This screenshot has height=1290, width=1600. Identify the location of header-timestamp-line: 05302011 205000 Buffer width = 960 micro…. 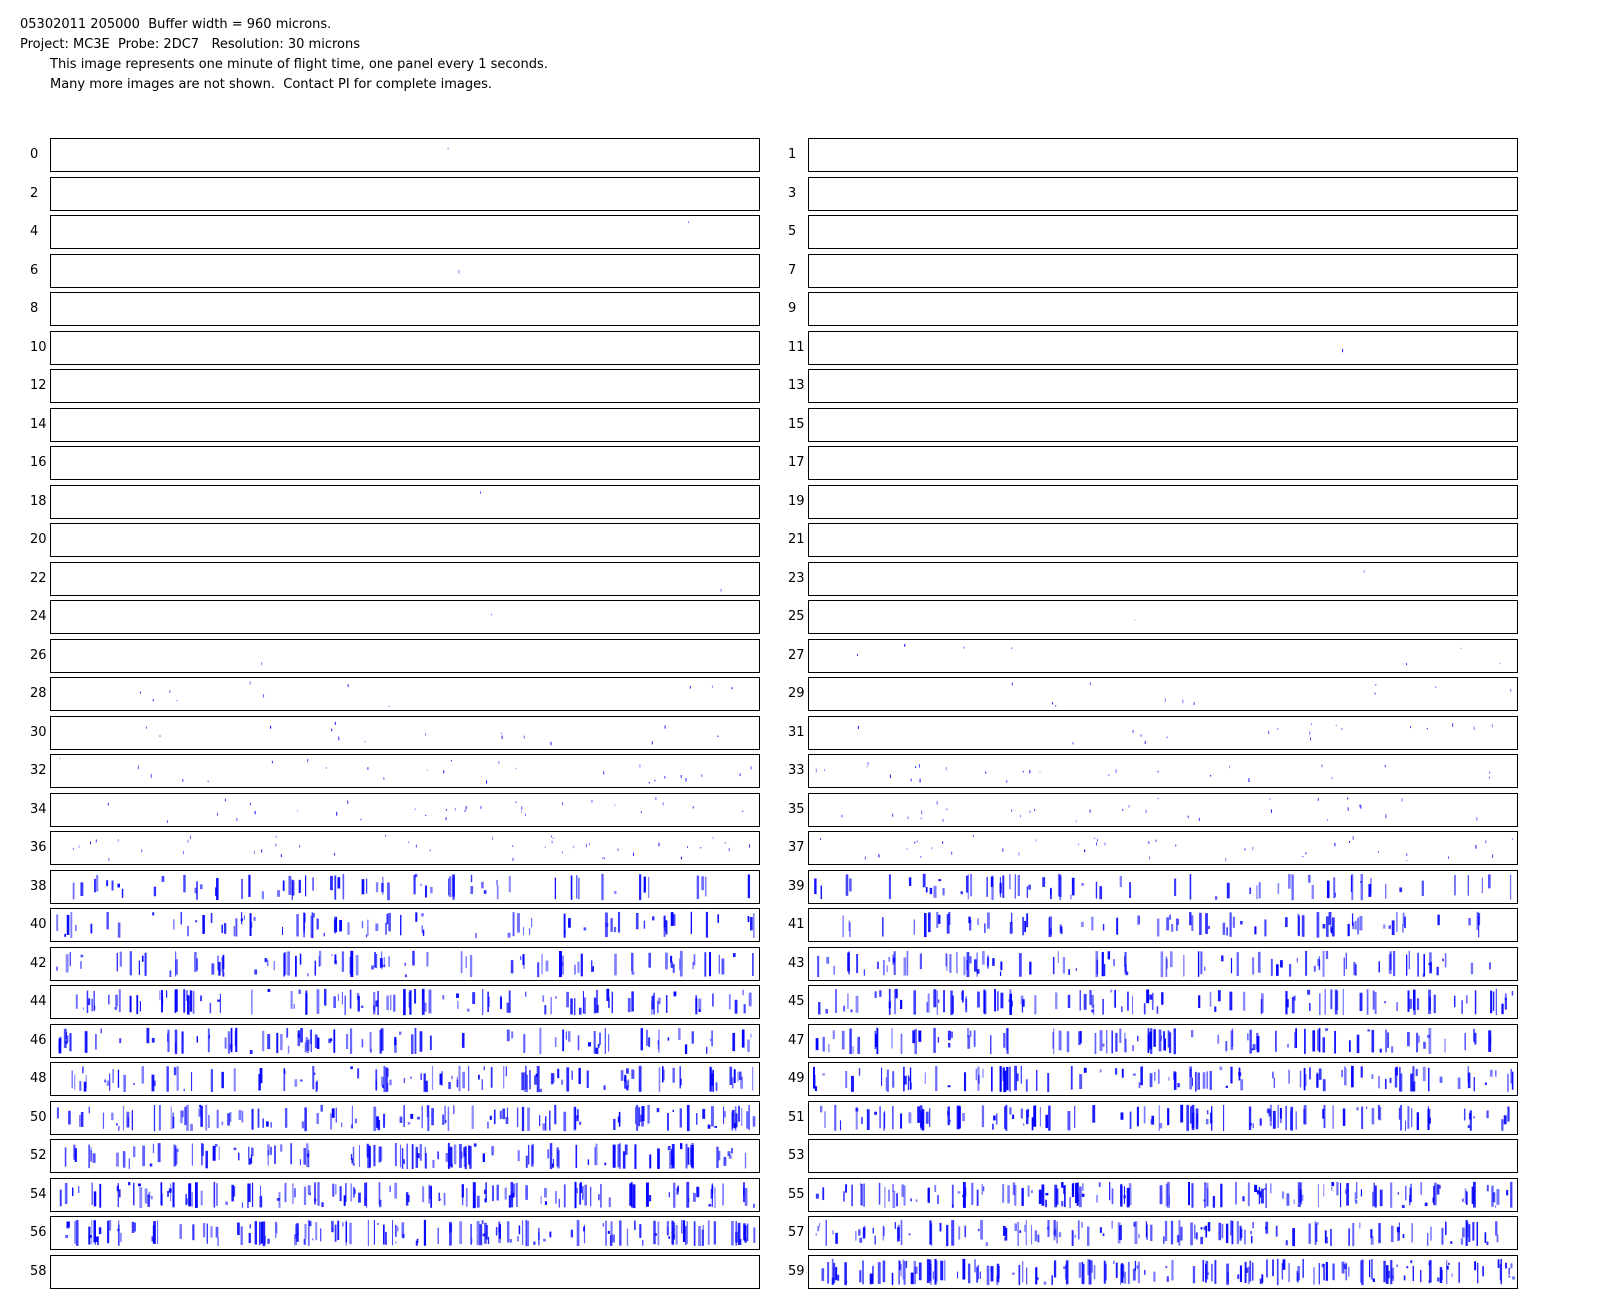
(176, 24).